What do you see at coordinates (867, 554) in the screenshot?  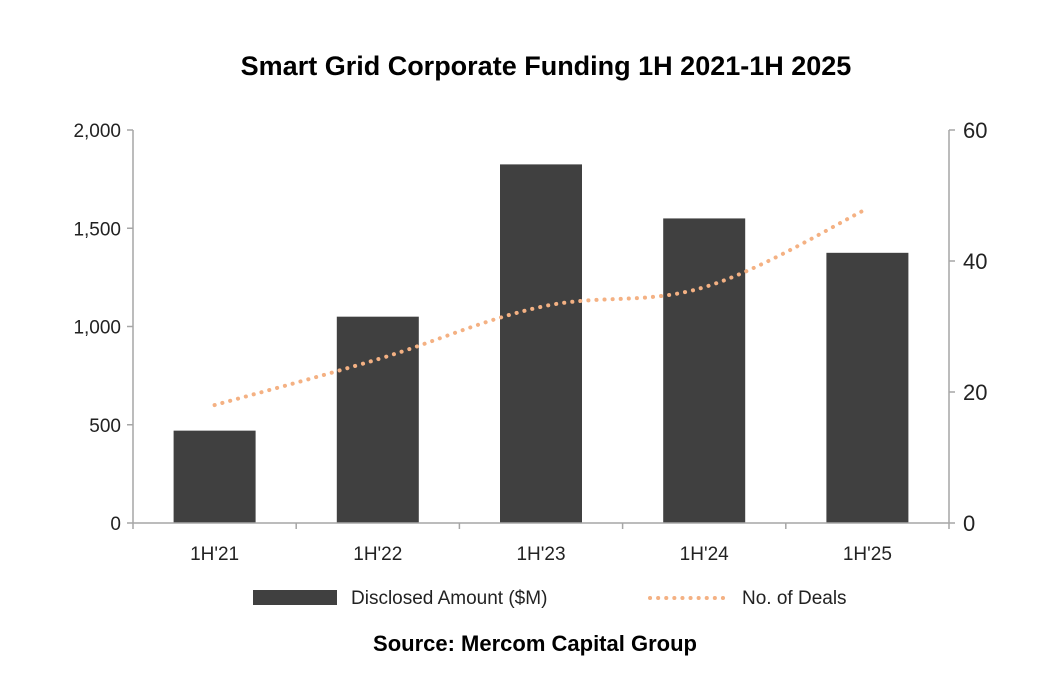 I see `x-tick-label: 1H'25` at bounding box center [867, 554].